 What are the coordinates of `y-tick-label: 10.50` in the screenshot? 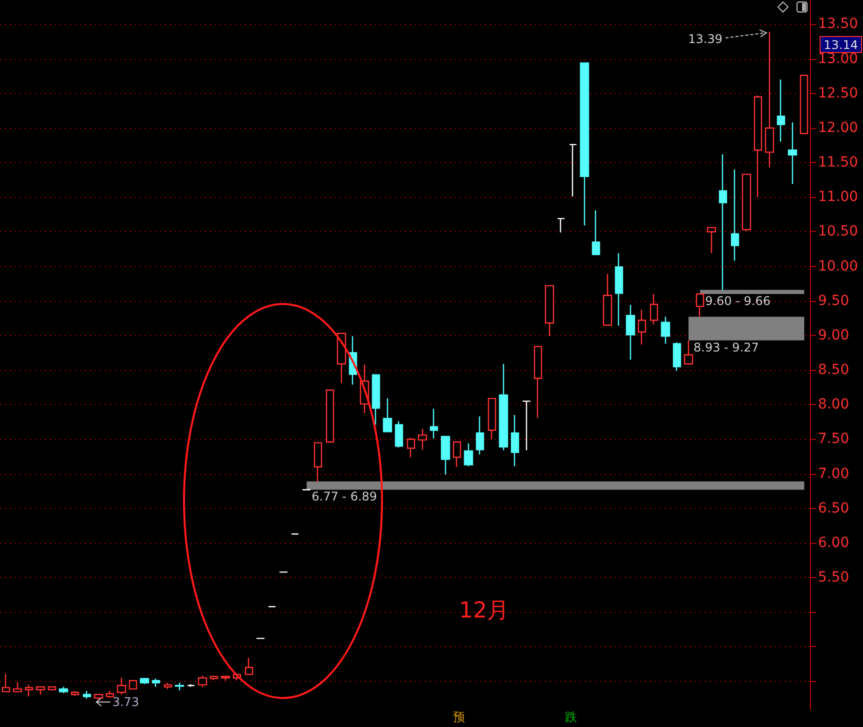 It's located at (838, 232).